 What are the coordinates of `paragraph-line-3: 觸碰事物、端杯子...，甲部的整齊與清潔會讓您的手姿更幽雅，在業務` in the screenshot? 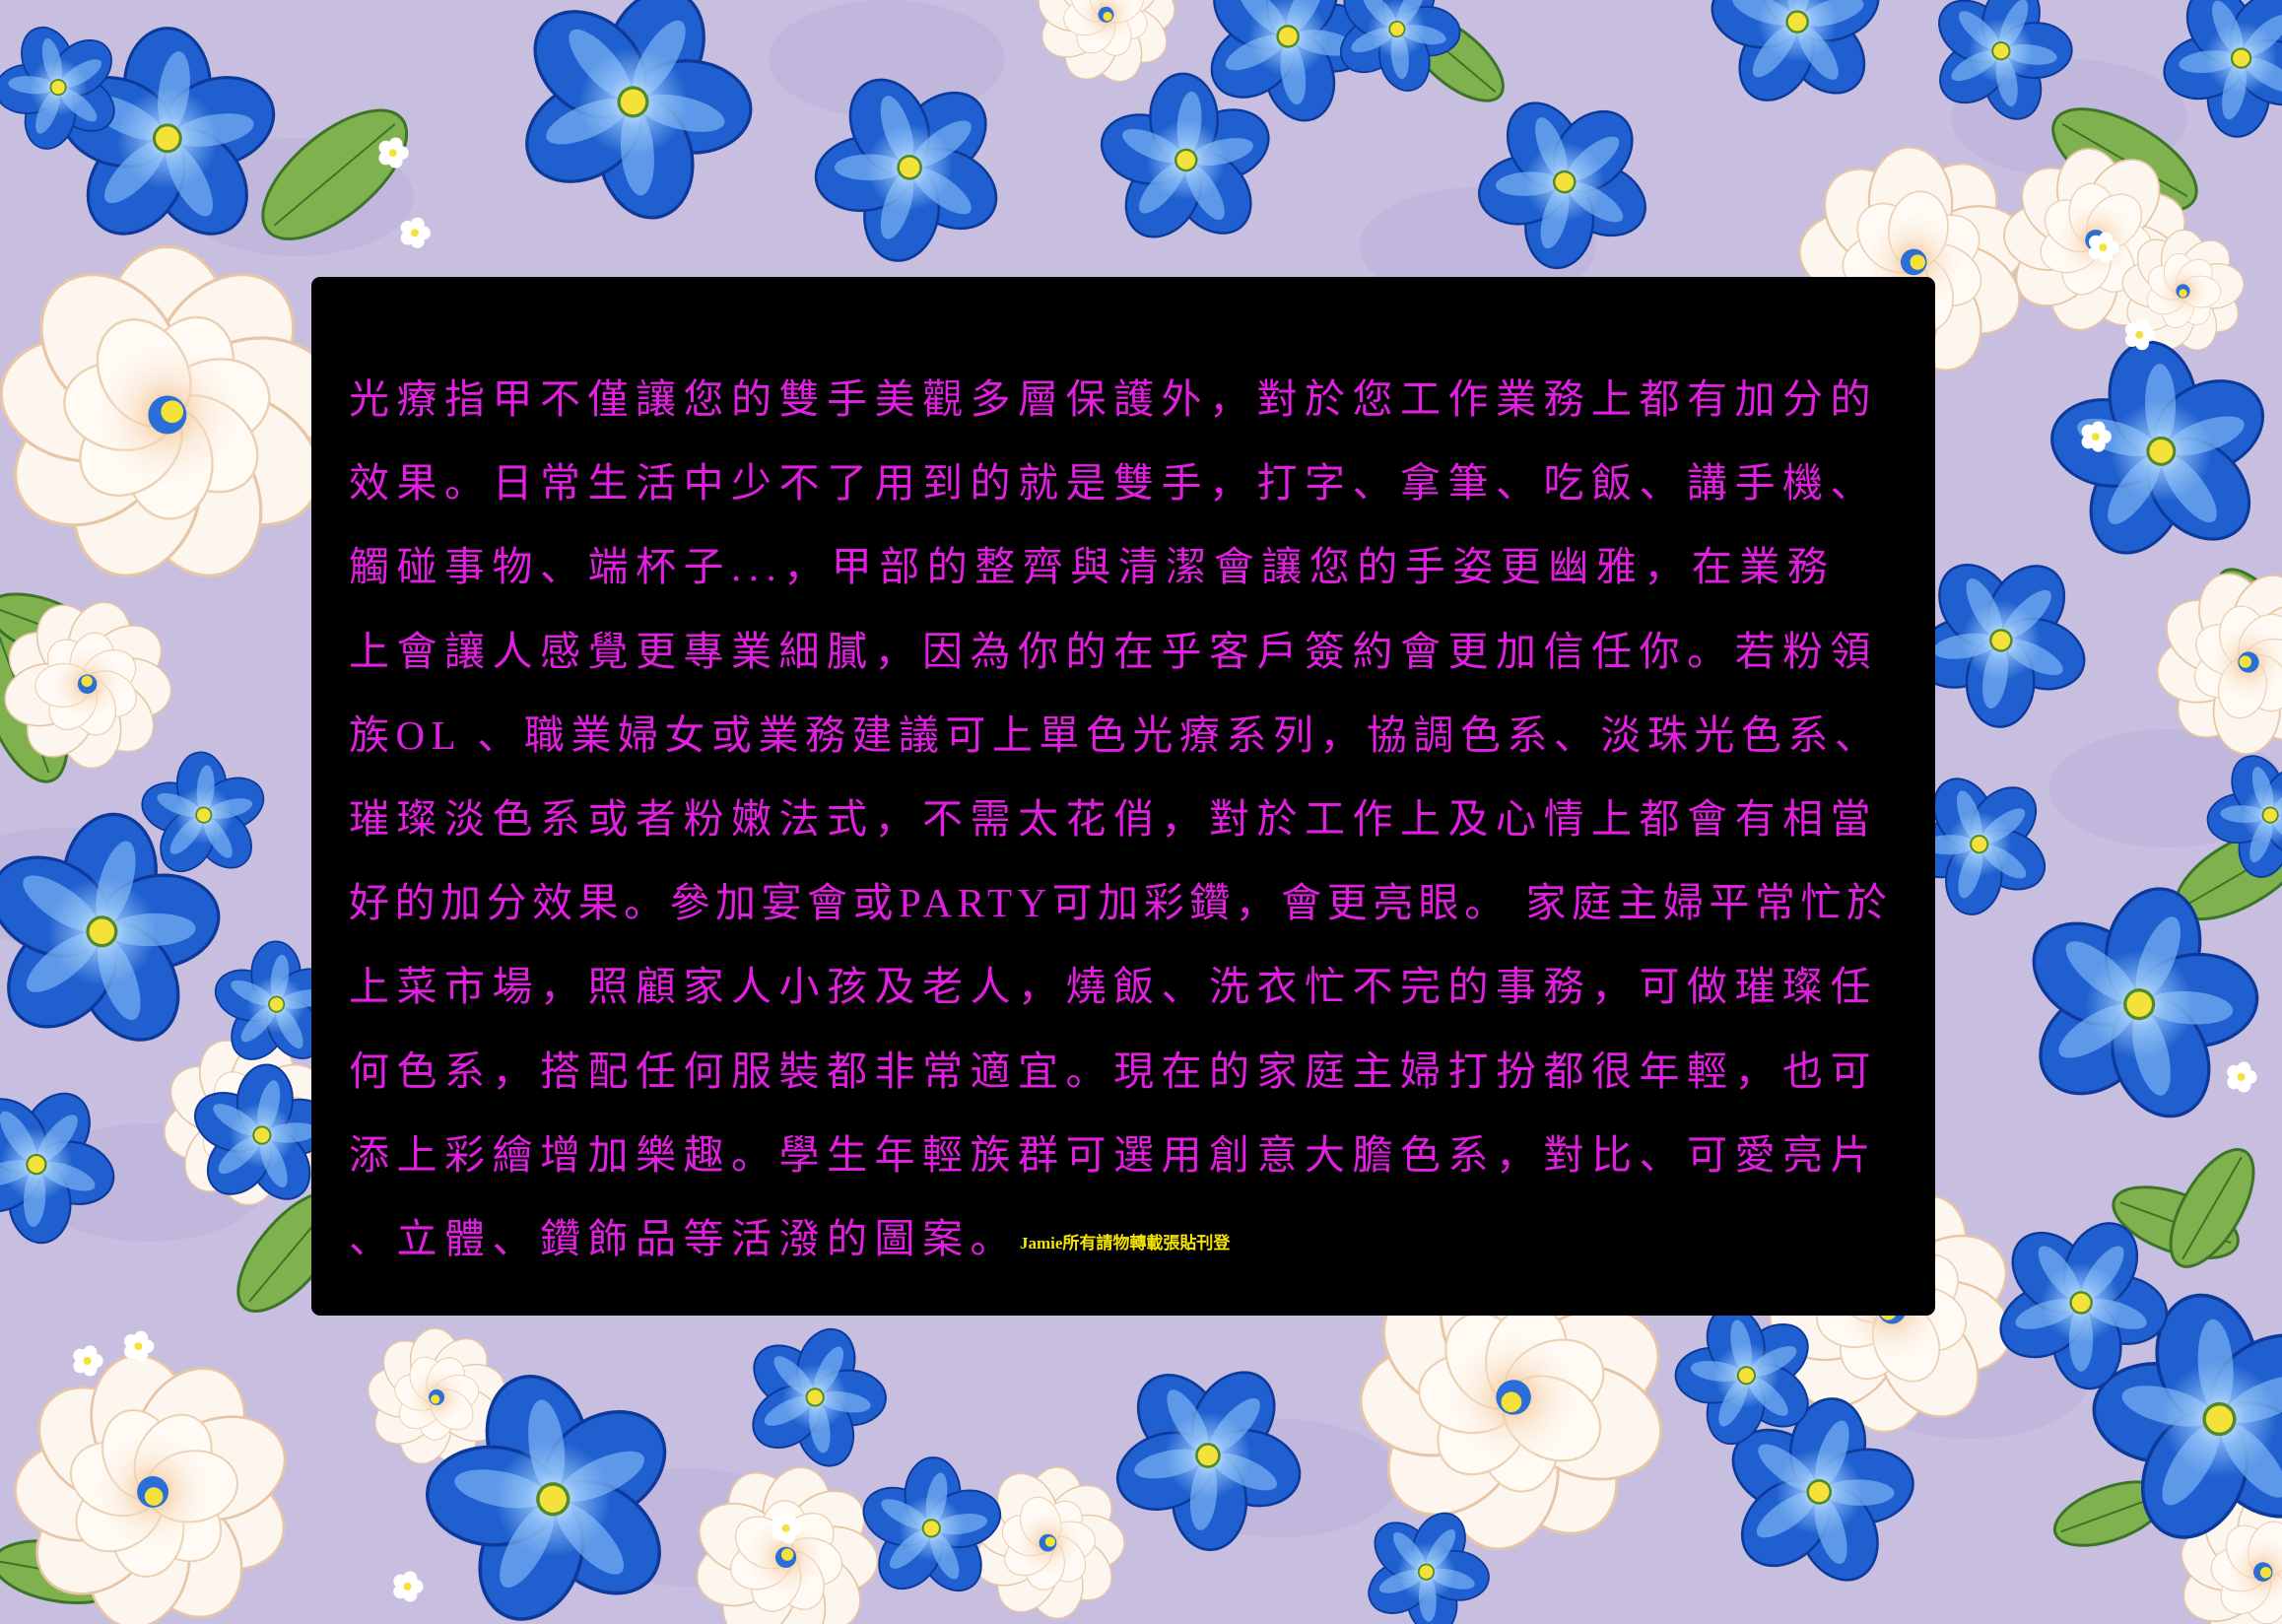 It's located at (1092, 567).